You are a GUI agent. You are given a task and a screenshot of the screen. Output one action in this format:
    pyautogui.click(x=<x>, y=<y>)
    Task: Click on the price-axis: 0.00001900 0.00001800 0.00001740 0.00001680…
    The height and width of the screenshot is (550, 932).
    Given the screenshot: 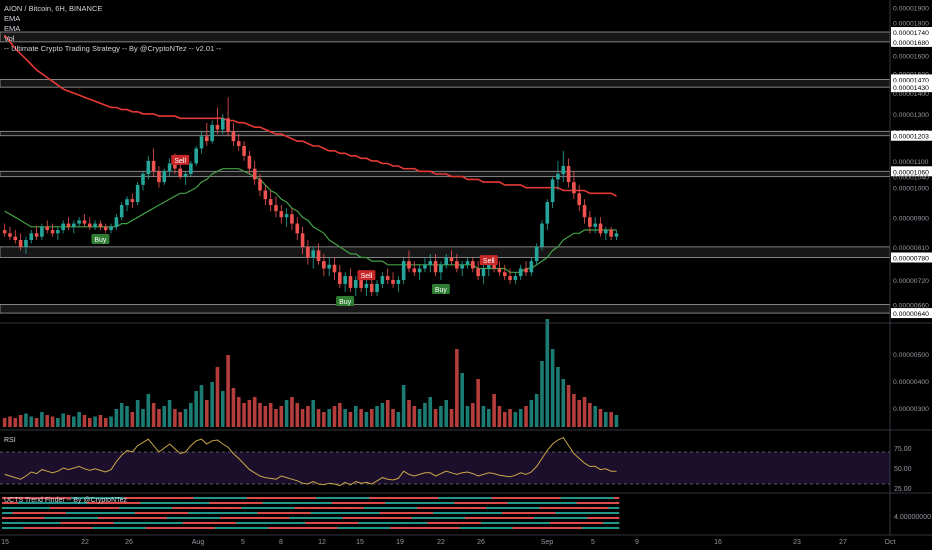 What is the action you would take?
    pyautogui.click(x=911, y=275)
    